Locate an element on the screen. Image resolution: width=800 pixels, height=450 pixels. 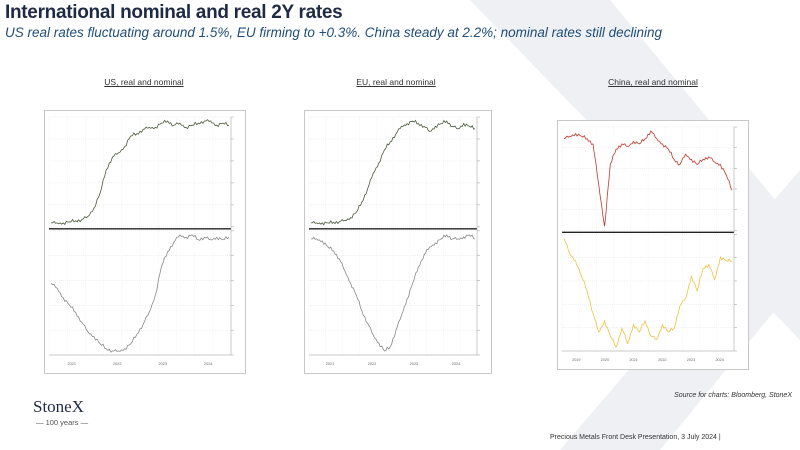
chart-title-china: China, real and nominal is located at coordinates (653, 82).